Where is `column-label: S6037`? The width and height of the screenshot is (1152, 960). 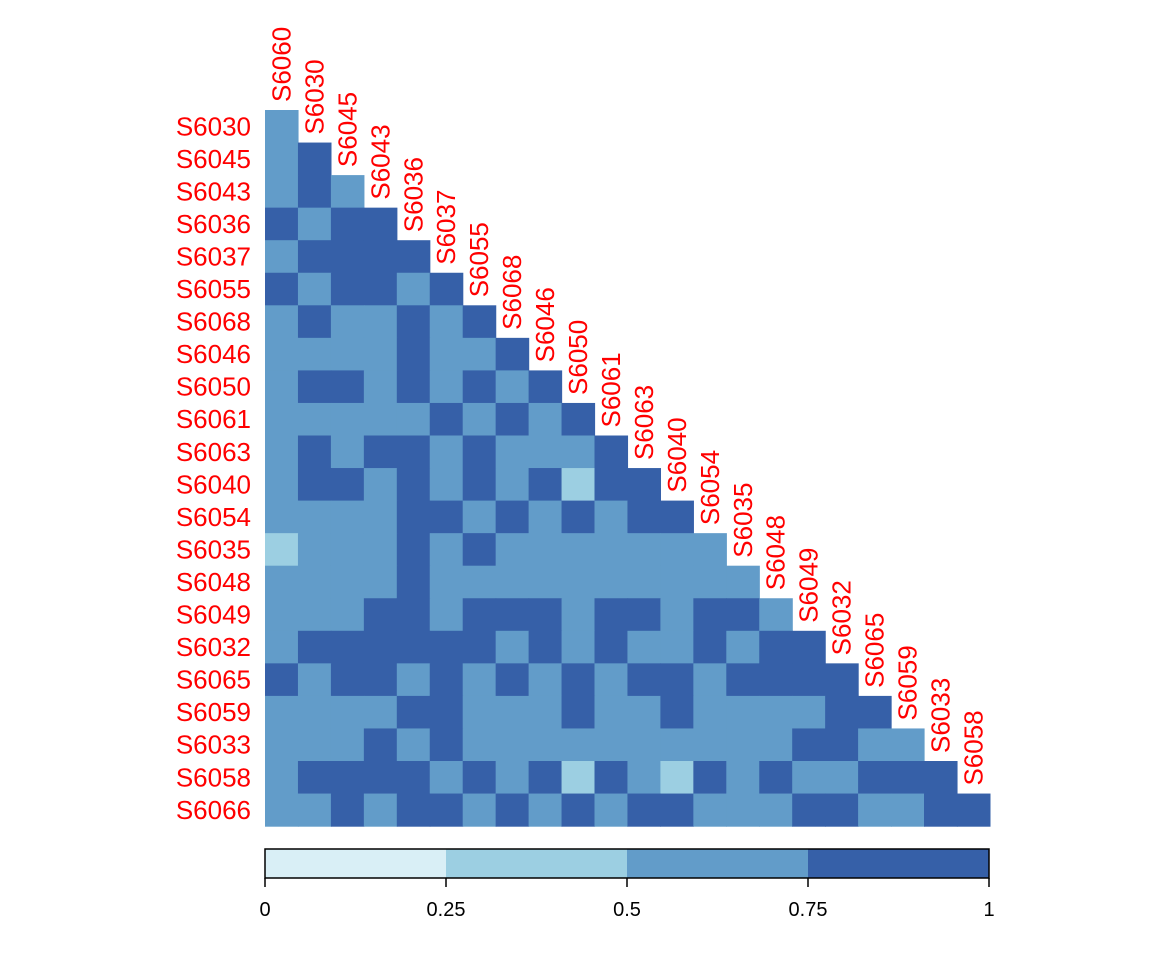
column-label: S6037 is located at coordinates (446, 227).